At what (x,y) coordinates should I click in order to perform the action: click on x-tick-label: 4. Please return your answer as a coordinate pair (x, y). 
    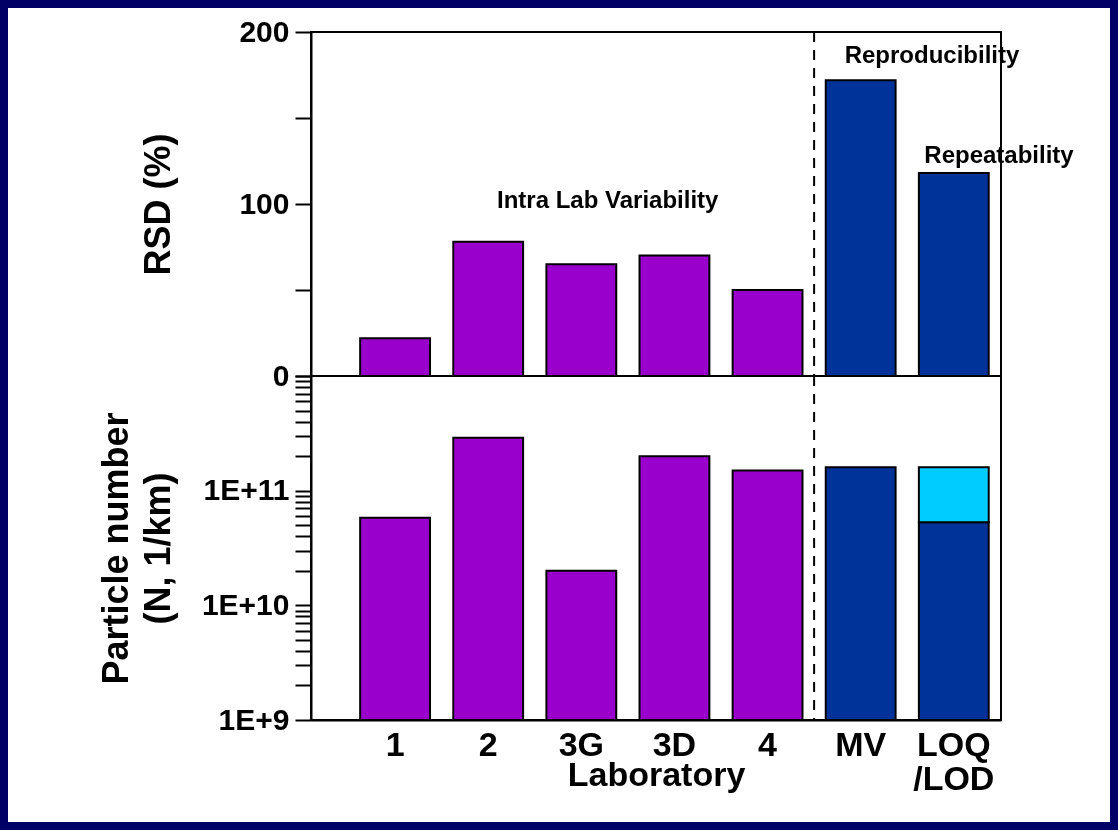
    Looking at the image, I should click on (768, 743).